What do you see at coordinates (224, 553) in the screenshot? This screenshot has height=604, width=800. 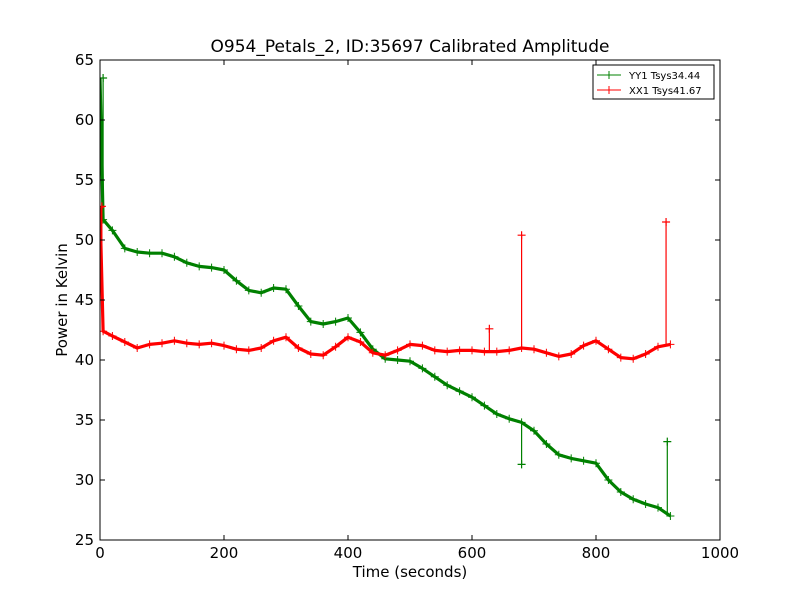 I see `x-tick-label: 200` at bounding box center [224, 553].